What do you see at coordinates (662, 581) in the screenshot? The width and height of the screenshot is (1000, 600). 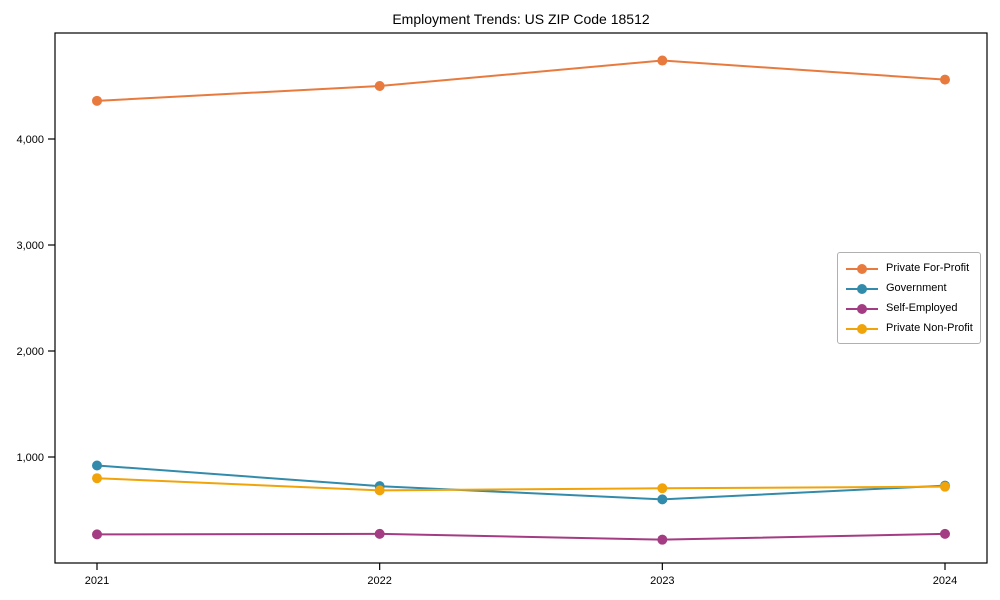 I see `x-tick-label: 2023` at bounding box center [662, 581].